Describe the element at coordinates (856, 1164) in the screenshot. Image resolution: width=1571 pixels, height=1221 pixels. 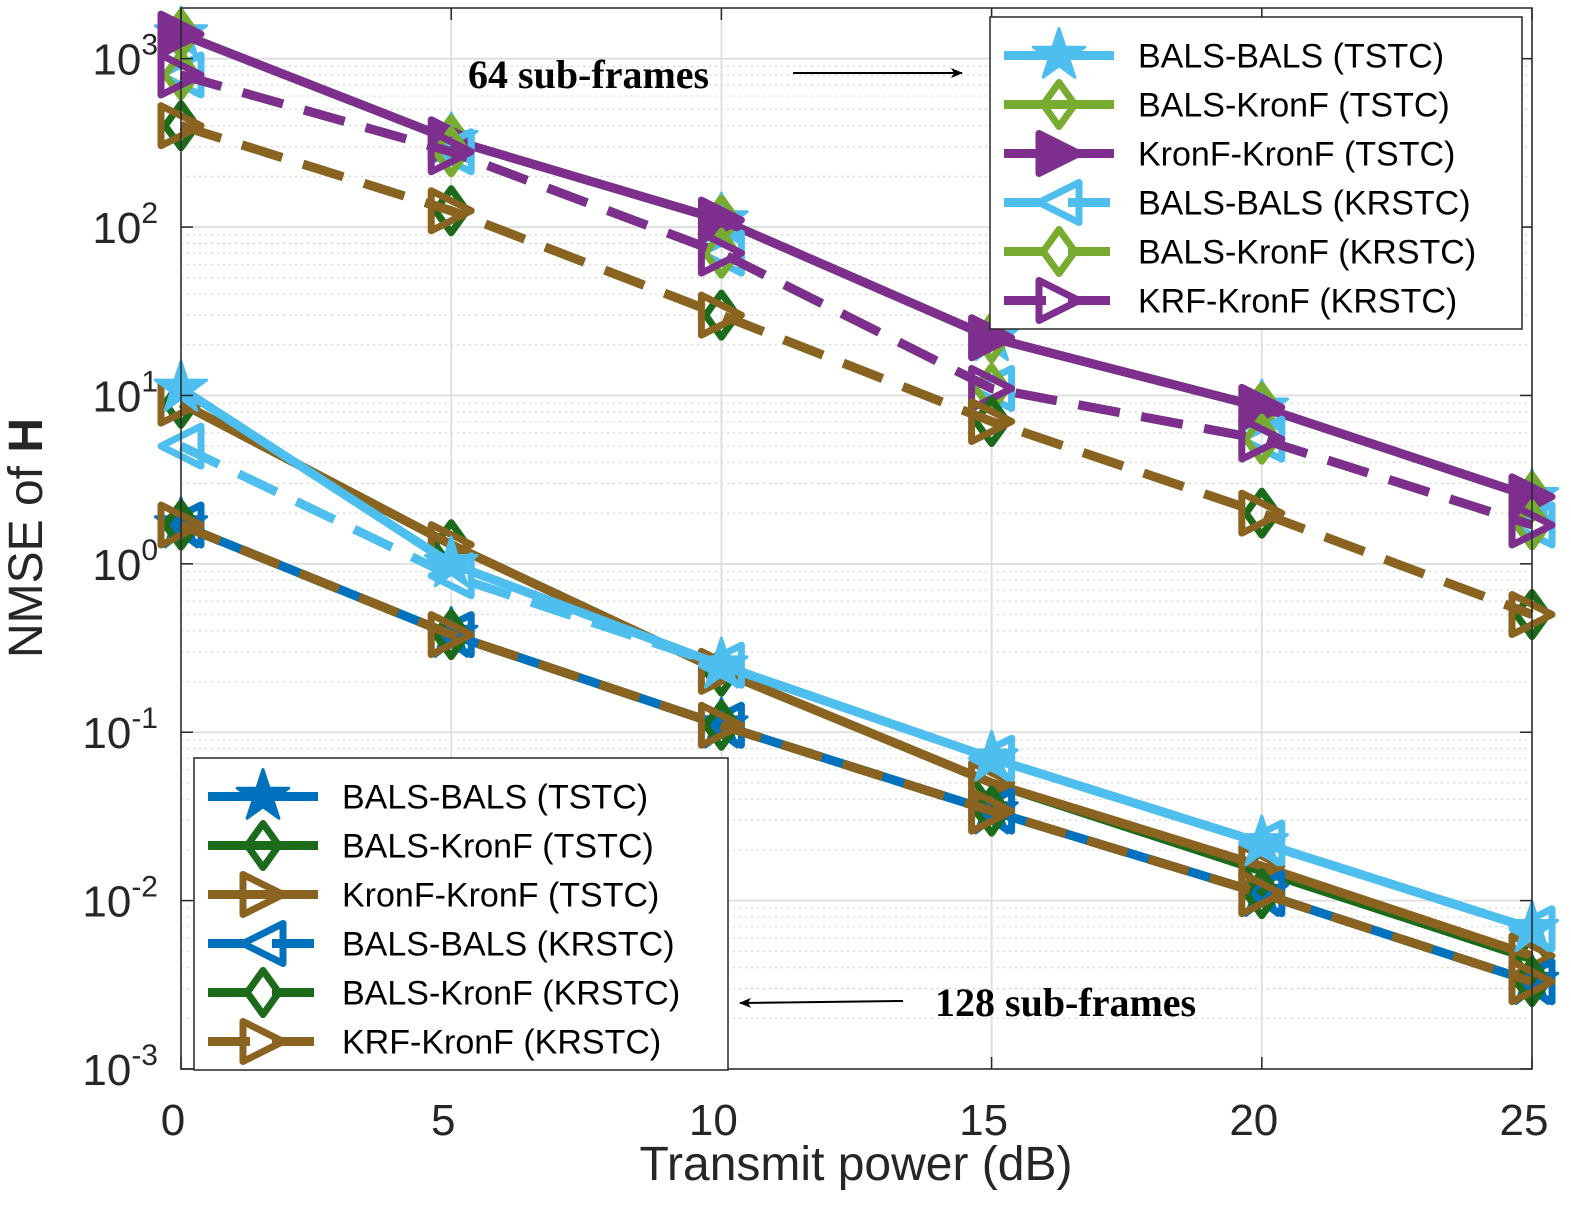
I see `x-axis-label: Transmit power (dB)` at that location.